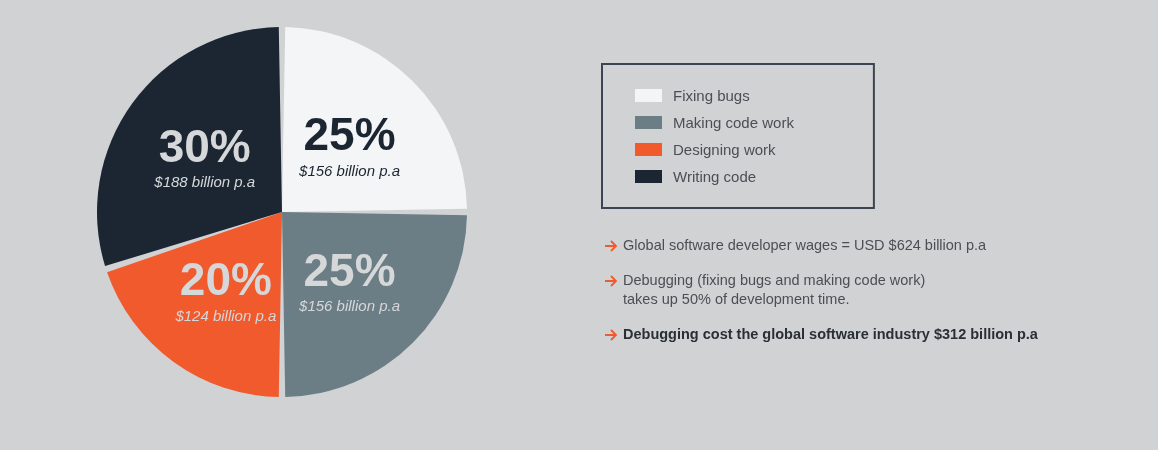 The image size is (1158, 450). What do you see at coordinates (715, 176) in the screenshot?
I see `legend-label: Writing code` at bounding box center [715, 176].